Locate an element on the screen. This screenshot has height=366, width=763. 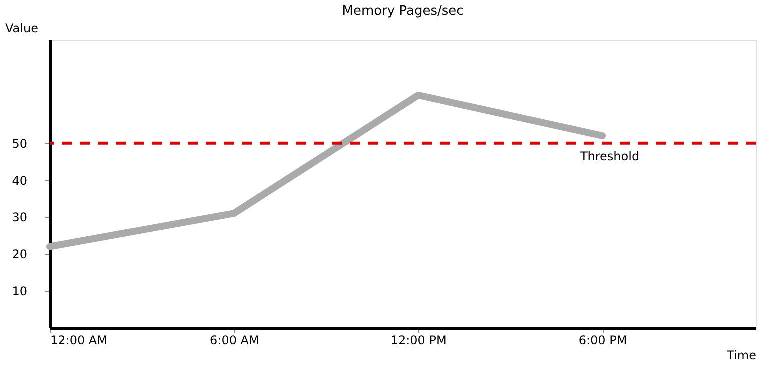
x-tick-label: 6:00 AM is located at coordinates (235, 341).